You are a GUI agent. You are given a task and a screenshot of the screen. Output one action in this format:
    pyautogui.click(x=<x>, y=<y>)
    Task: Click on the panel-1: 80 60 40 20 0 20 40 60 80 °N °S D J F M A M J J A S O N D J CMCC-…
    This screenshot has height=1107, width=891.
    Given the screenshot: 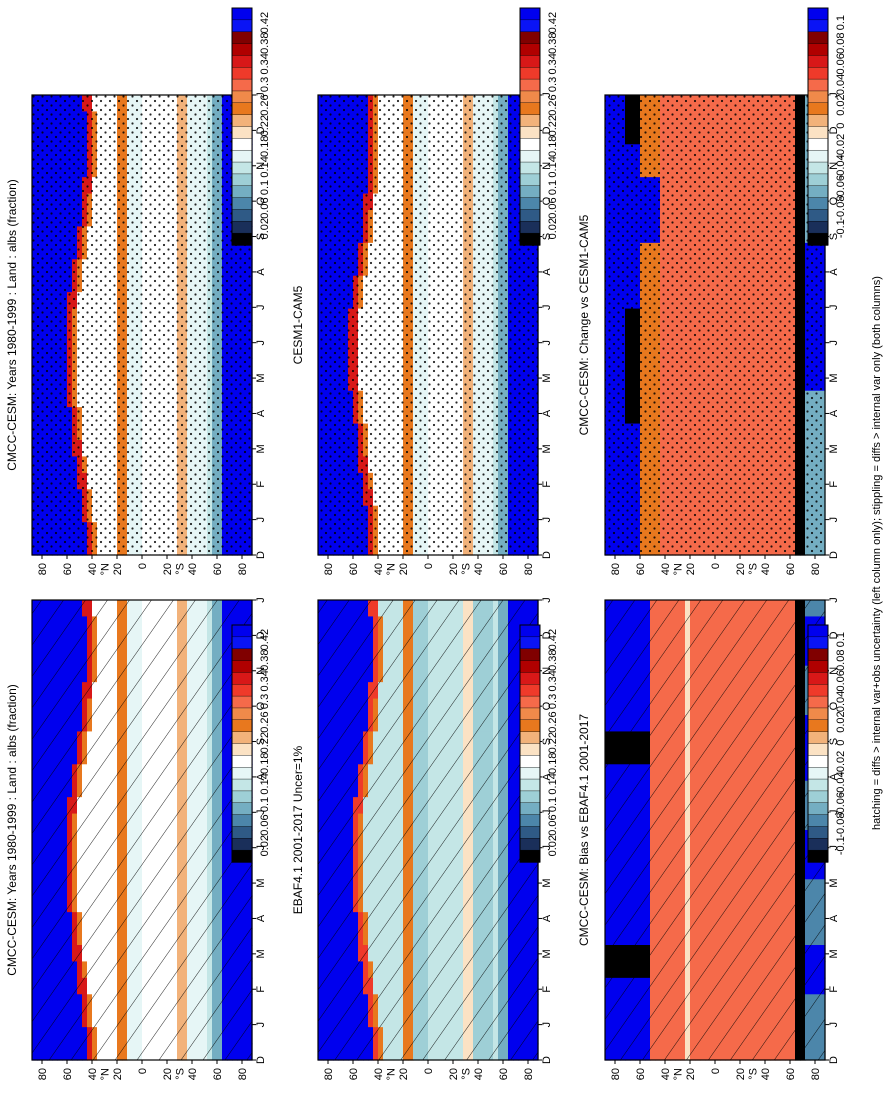 What is the action you would take?
    pyautogui.click(x=136, y=333)
    